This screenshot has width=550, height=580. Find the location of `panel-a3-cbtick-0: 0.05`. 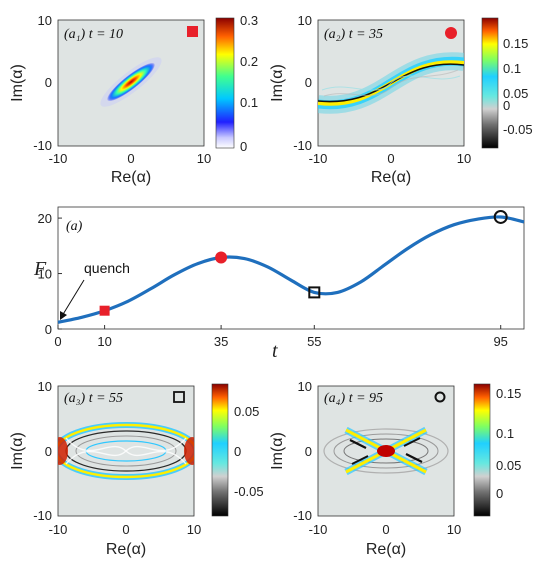

panel-a3-cbtick-0: 0.05 is located at coordinates (246, 411).